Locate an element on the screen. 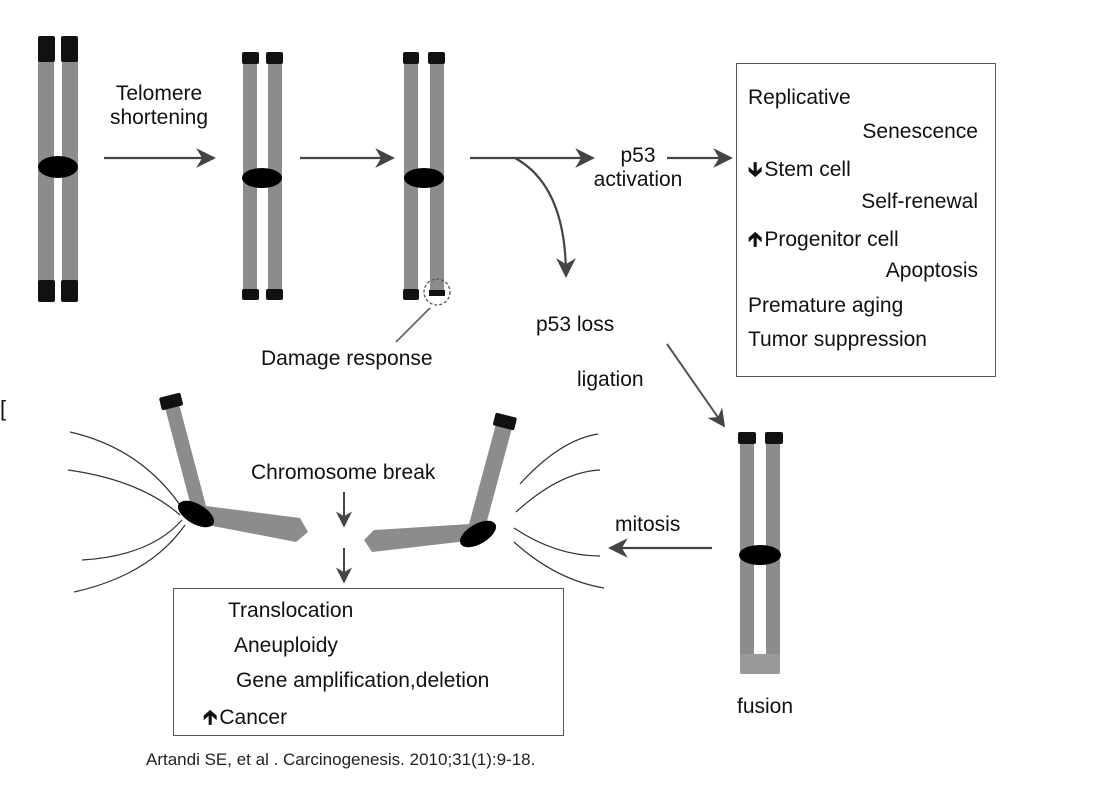  outcome-line: Apoptosis is located at coordinates (931, 270).